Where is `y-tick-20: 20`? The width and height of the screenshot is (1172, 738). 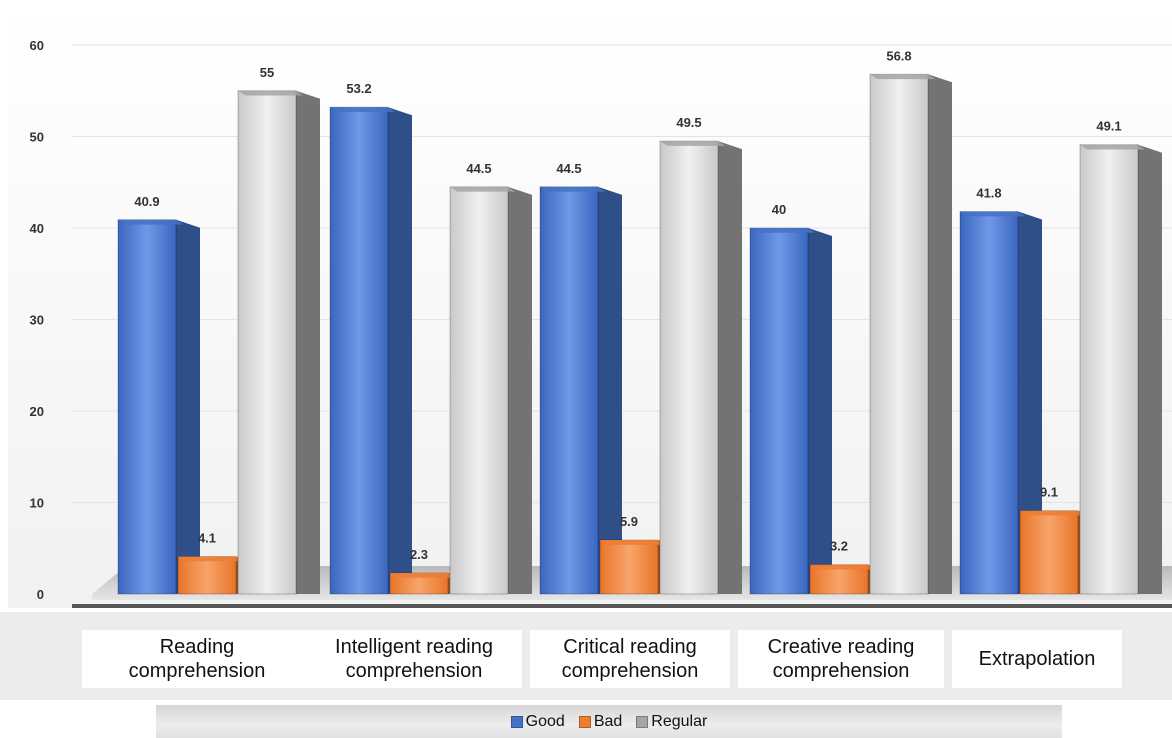
y-tick-20: 20 is located at coordinates (37, 411).